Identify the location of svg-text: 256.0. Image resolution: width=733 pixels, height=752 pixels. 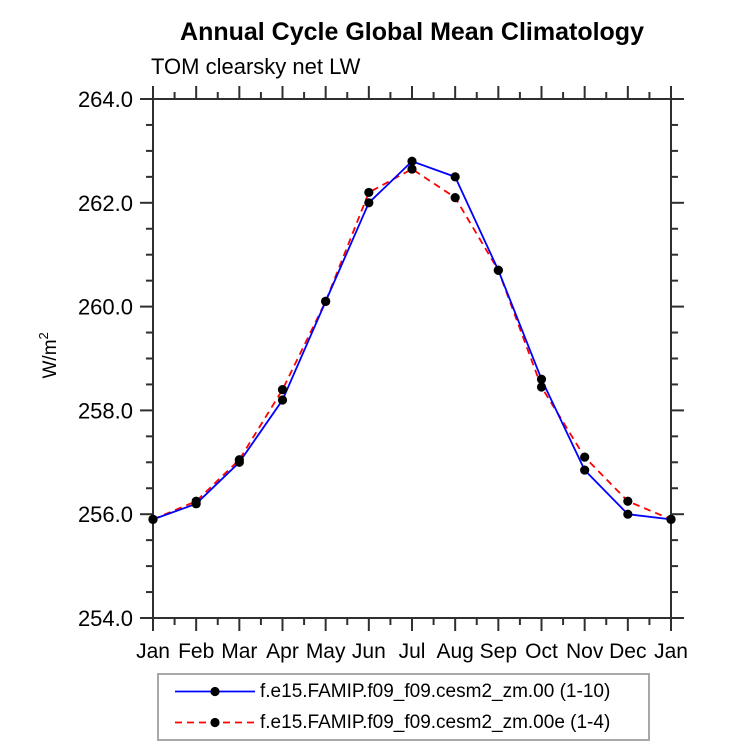
(105, 514).